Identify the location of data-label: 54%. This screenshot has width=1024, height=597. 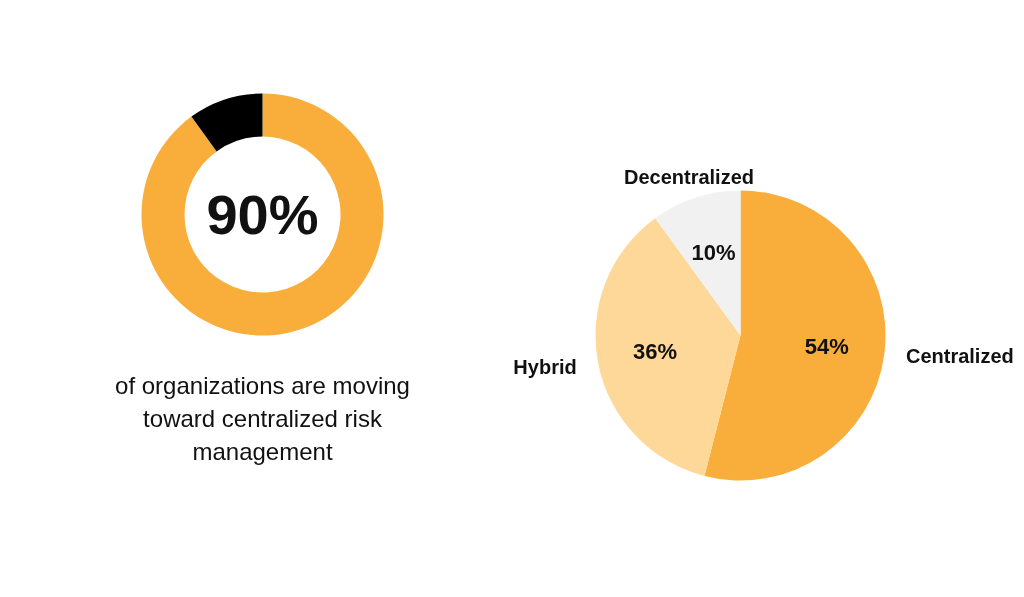
(826, 346).